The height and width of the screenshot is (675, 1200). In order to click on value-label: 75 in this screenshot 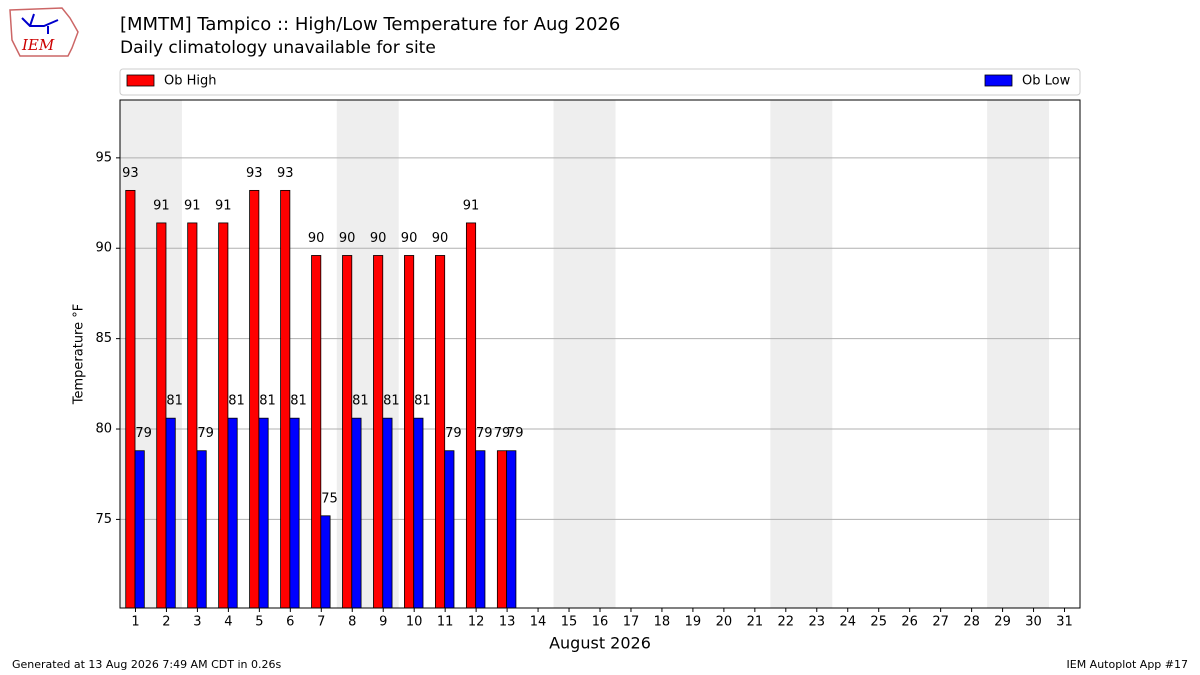, I will do `click(329, 498)`.